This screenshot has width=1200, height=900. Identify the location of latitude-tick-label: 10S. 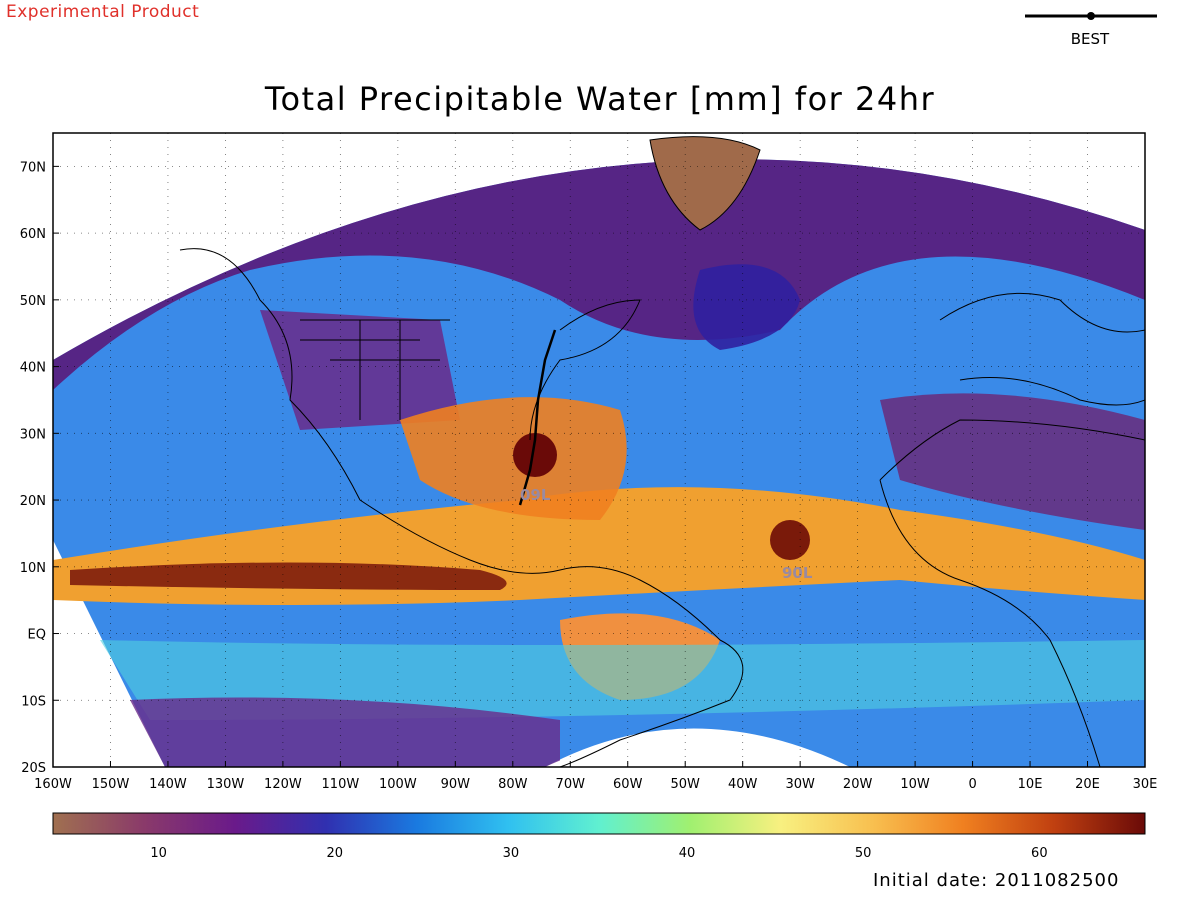
(33, 701).